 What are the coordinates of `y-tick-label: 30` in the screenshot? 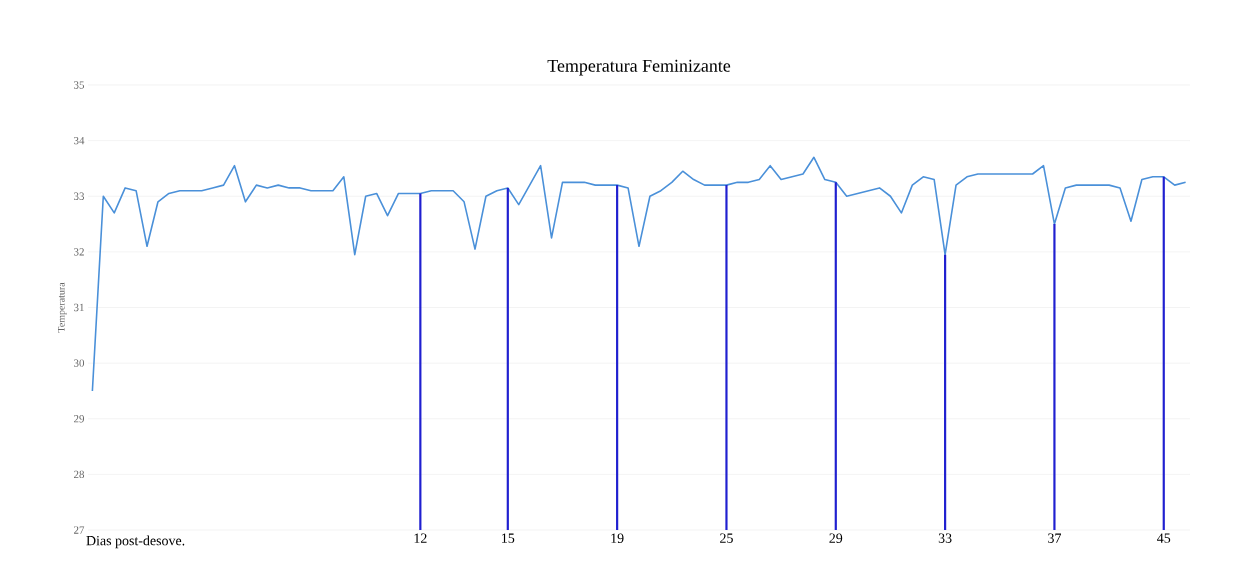 It's located at (79, 363).